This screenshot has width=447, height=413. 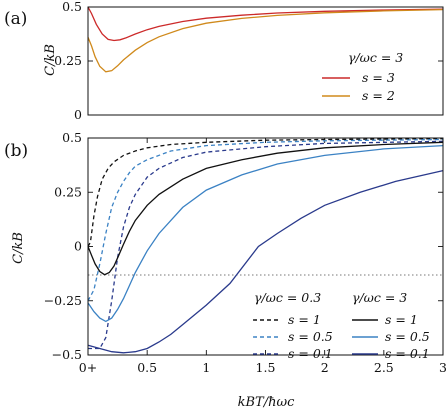 I want to click on legend-b-label-high-s01: s = 0.1, so click(x=407, y=353).